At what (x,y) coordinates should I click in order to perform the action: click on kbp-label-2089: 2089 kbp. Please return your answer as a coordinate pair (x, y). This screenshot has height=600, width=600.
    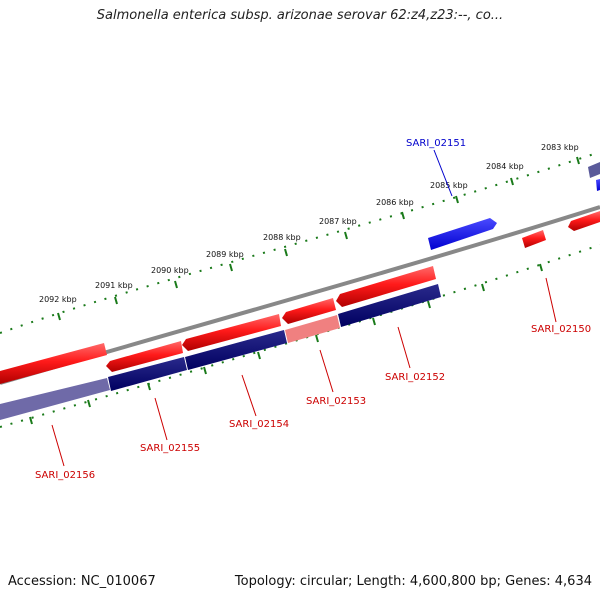
    Looking at the image, I should click on (225, 254).